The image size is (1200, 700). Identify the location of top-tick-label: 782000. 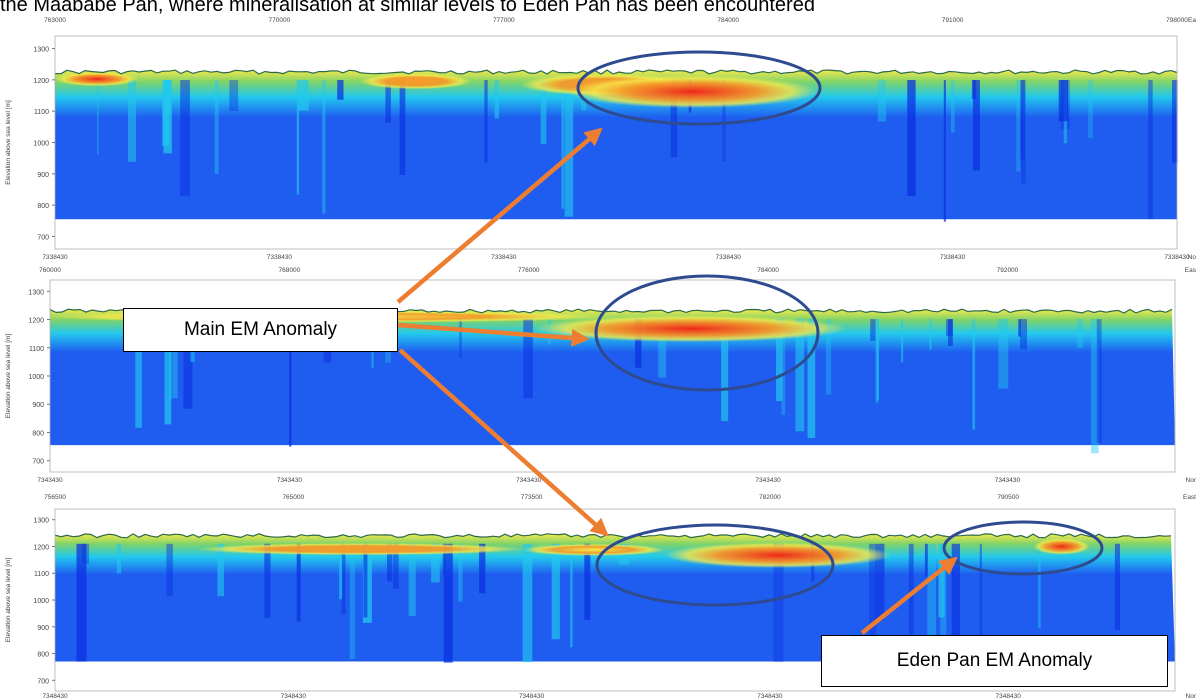
(770, 497).